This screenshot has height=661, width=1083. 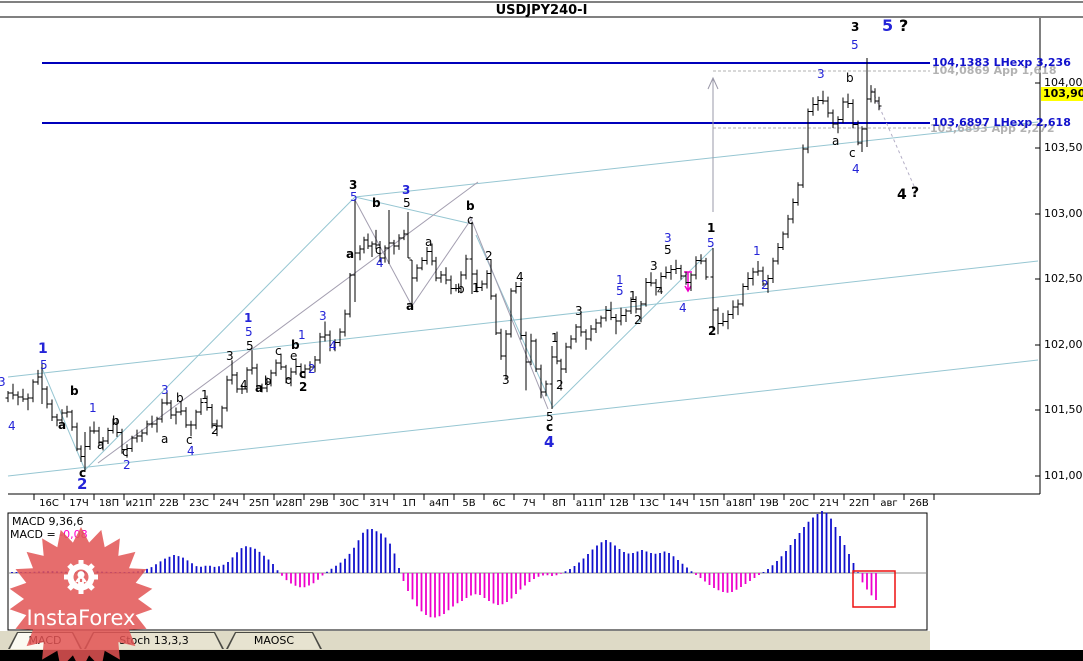 I want to click on tab-label: Stoch 13,3,3 (80%-20%), so click(x=154, y=647).